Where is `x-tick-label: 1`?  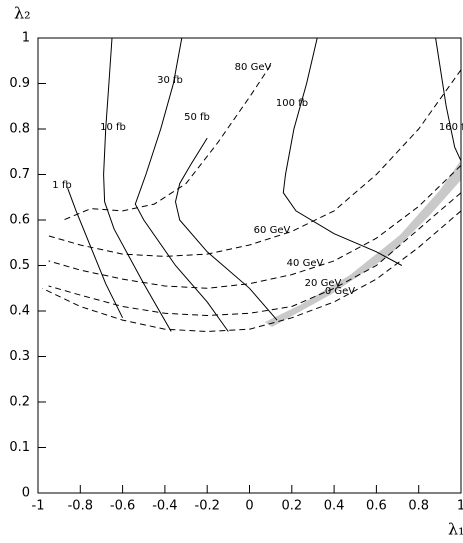 x-tick-label: 1 is located at coordinates (460, 506).